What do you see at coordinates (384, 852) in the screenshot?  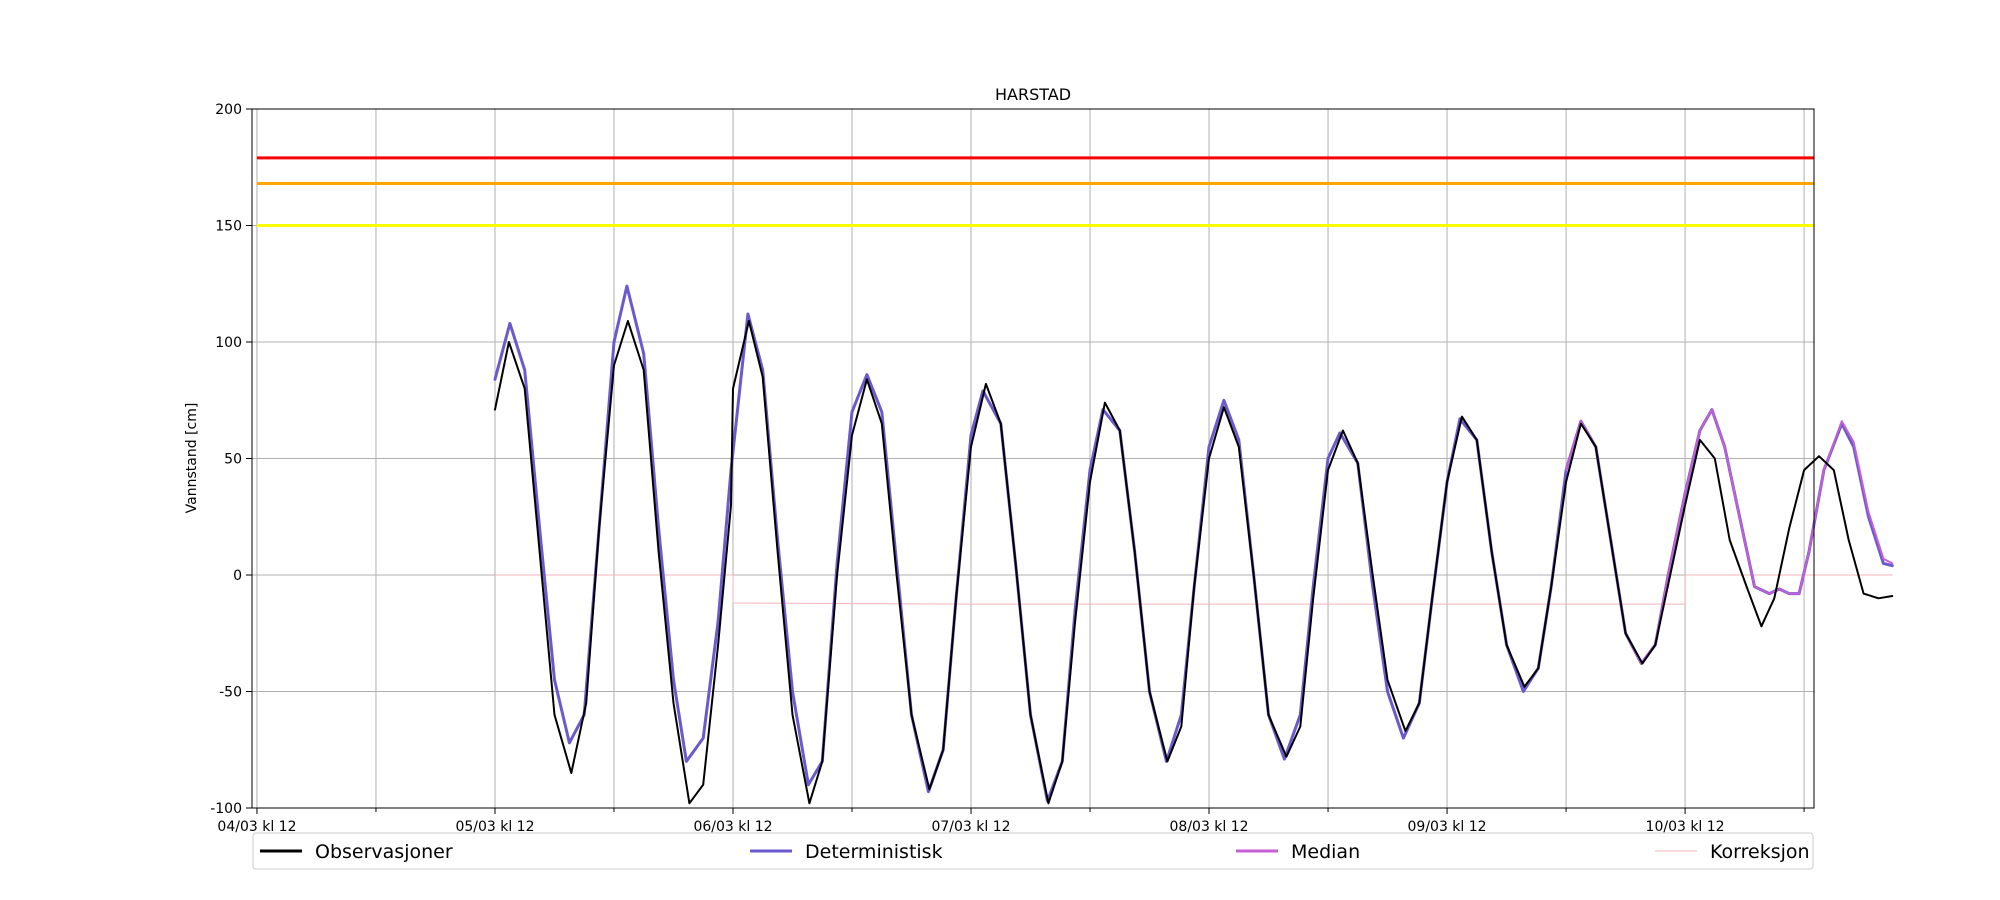 I see `legend-label-observasjoner: Observasjoner` at bounding box center [384, 852].